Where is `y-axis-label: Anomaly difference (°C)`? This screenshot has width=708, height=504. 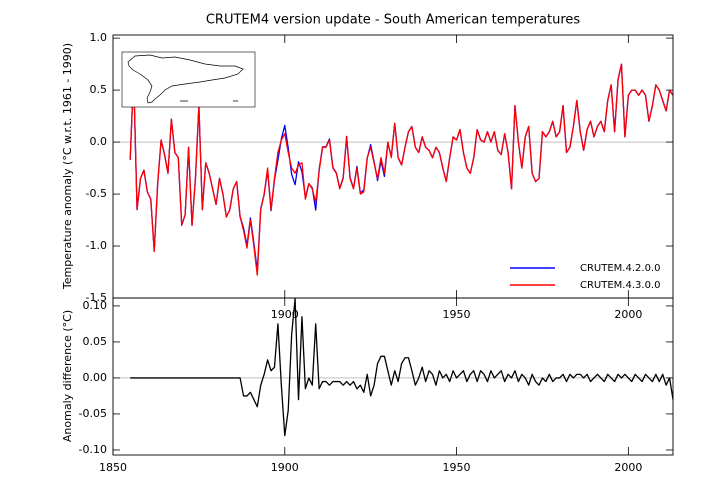
y-axis-label: Anomaly difference (°C) is located at coordinates (67, 376).